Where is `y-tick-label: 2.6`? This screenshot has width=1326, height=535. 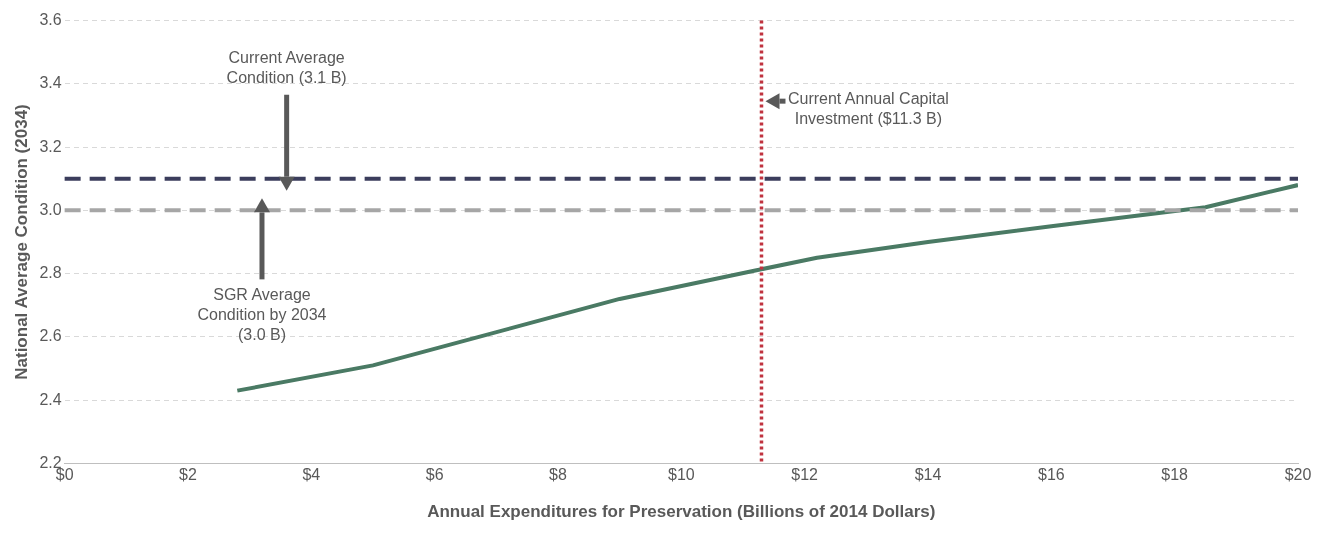 y-tick-label: 2.6 is located at coordinates (50, 336).